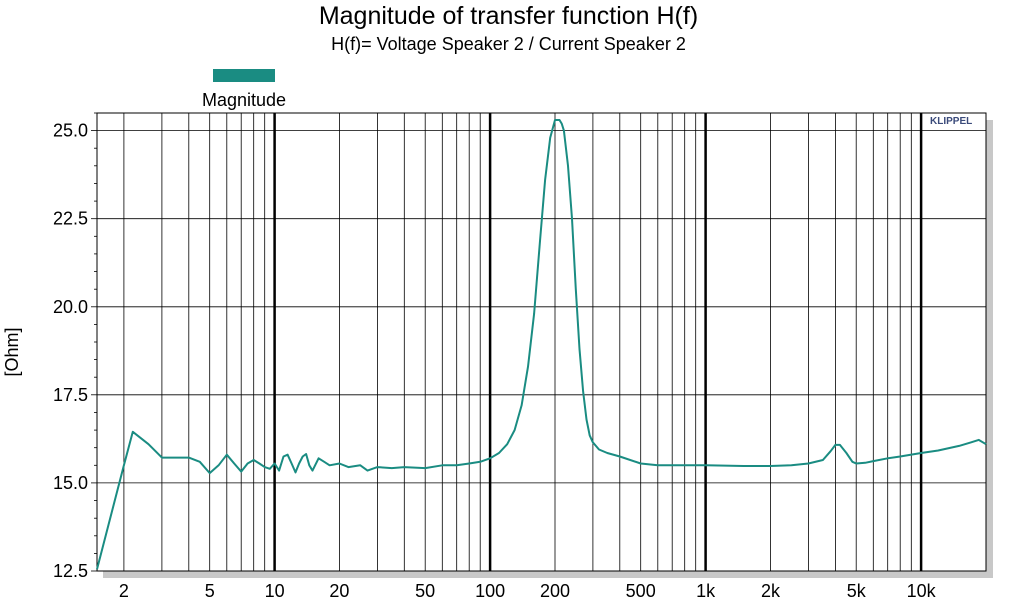 The width and height of the screenshot is (1017, 611). I want to click on x-tick-label: 10k, so click(922, 591).